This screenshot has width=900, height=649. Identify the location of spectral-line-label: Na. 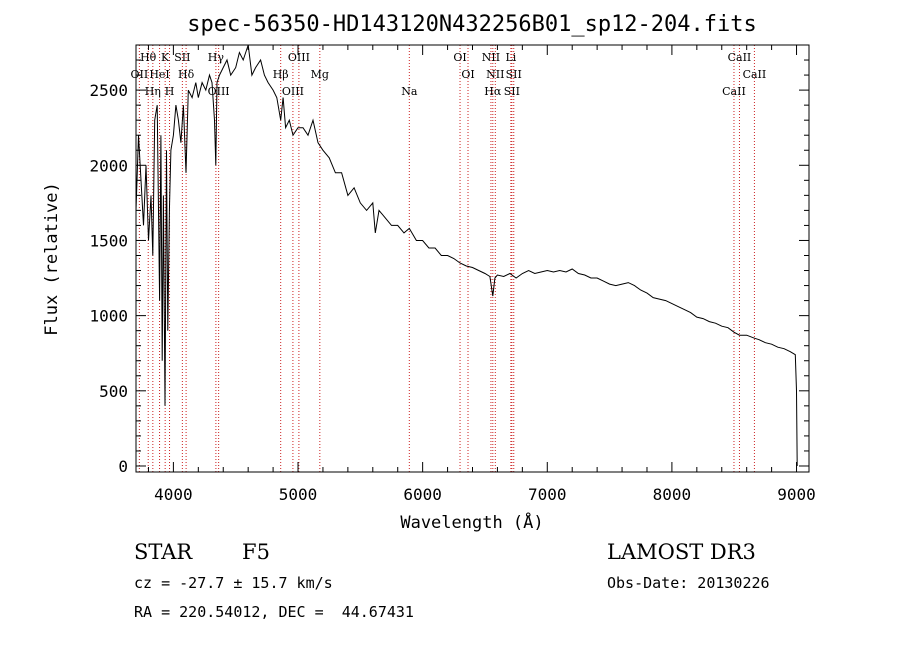
(409, 91).